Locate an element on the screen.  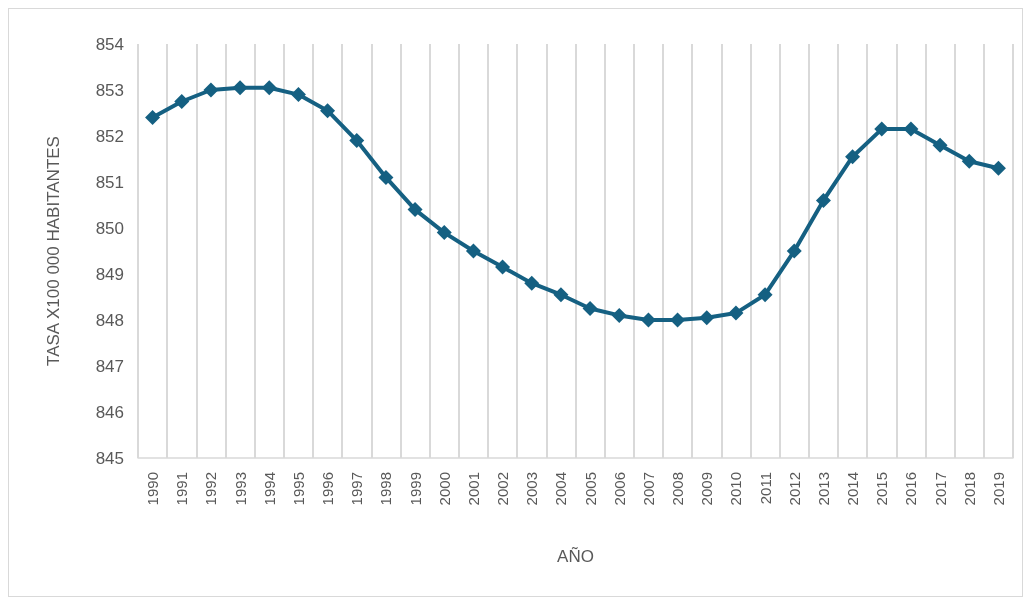
y-tick-label: 846 is located at coordinates (109, 412).